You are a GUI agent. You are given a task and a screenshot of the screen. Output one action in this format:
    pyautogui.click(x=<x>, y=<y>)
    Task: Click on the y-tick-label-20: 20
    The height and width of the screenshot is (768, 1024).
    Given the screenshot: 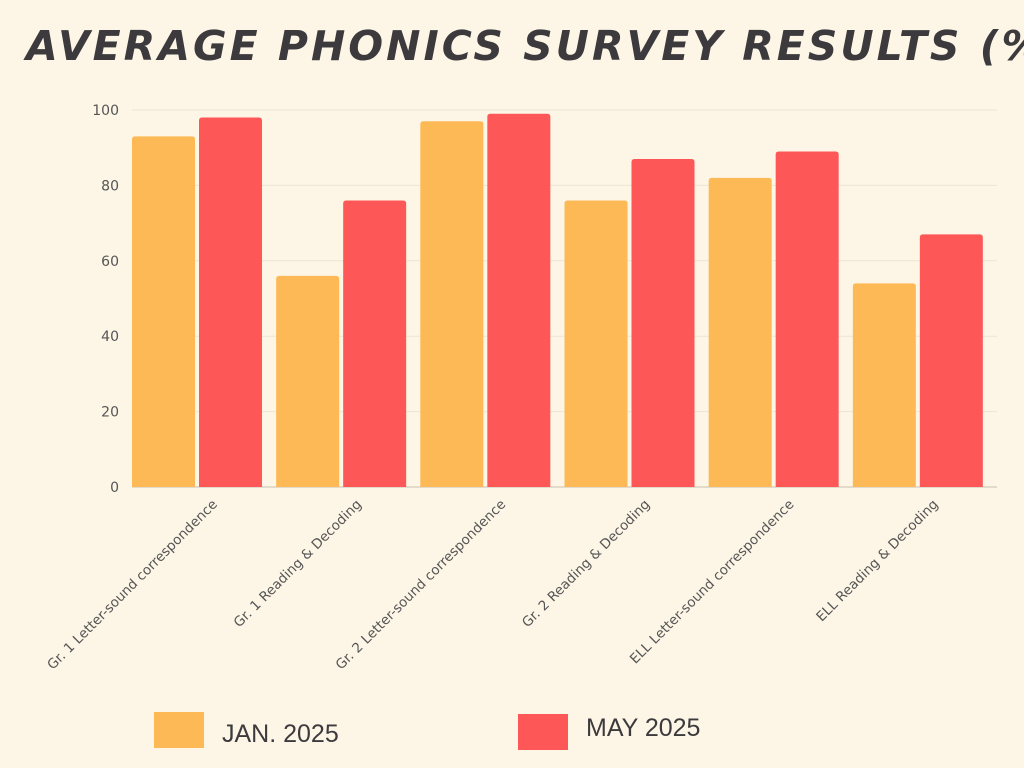 What is the action you would take?
    pyautogui.click(x=110, y=413)
    